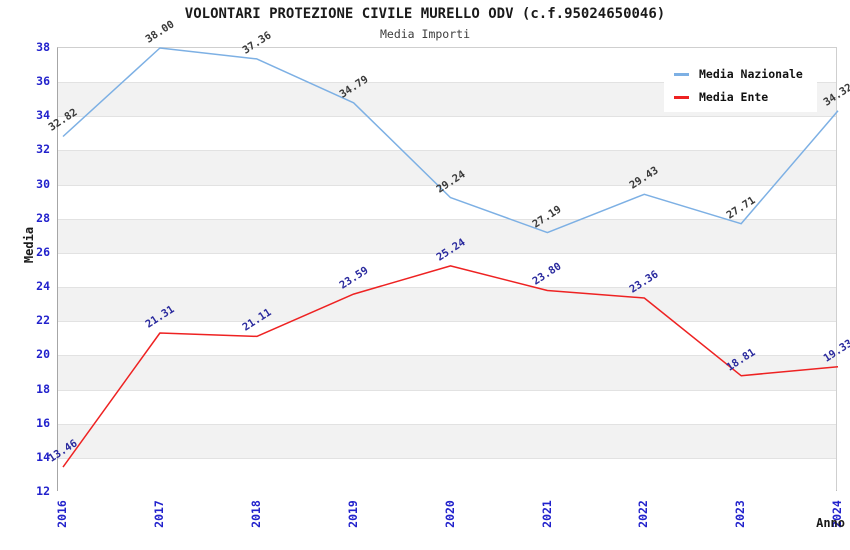 This screenshot has width=850, height=550. I want to click on x-tick-label: 2020, so click(450, 514).